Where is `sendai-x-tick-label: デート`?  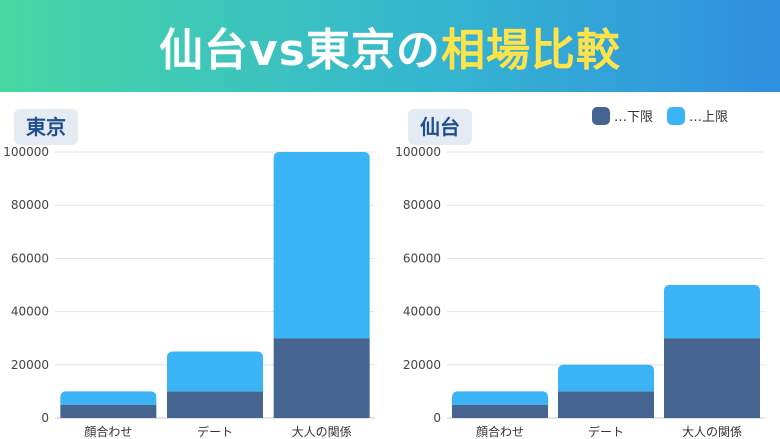 sendai-x-tick-label: デート is located at coordinates (606, 431).